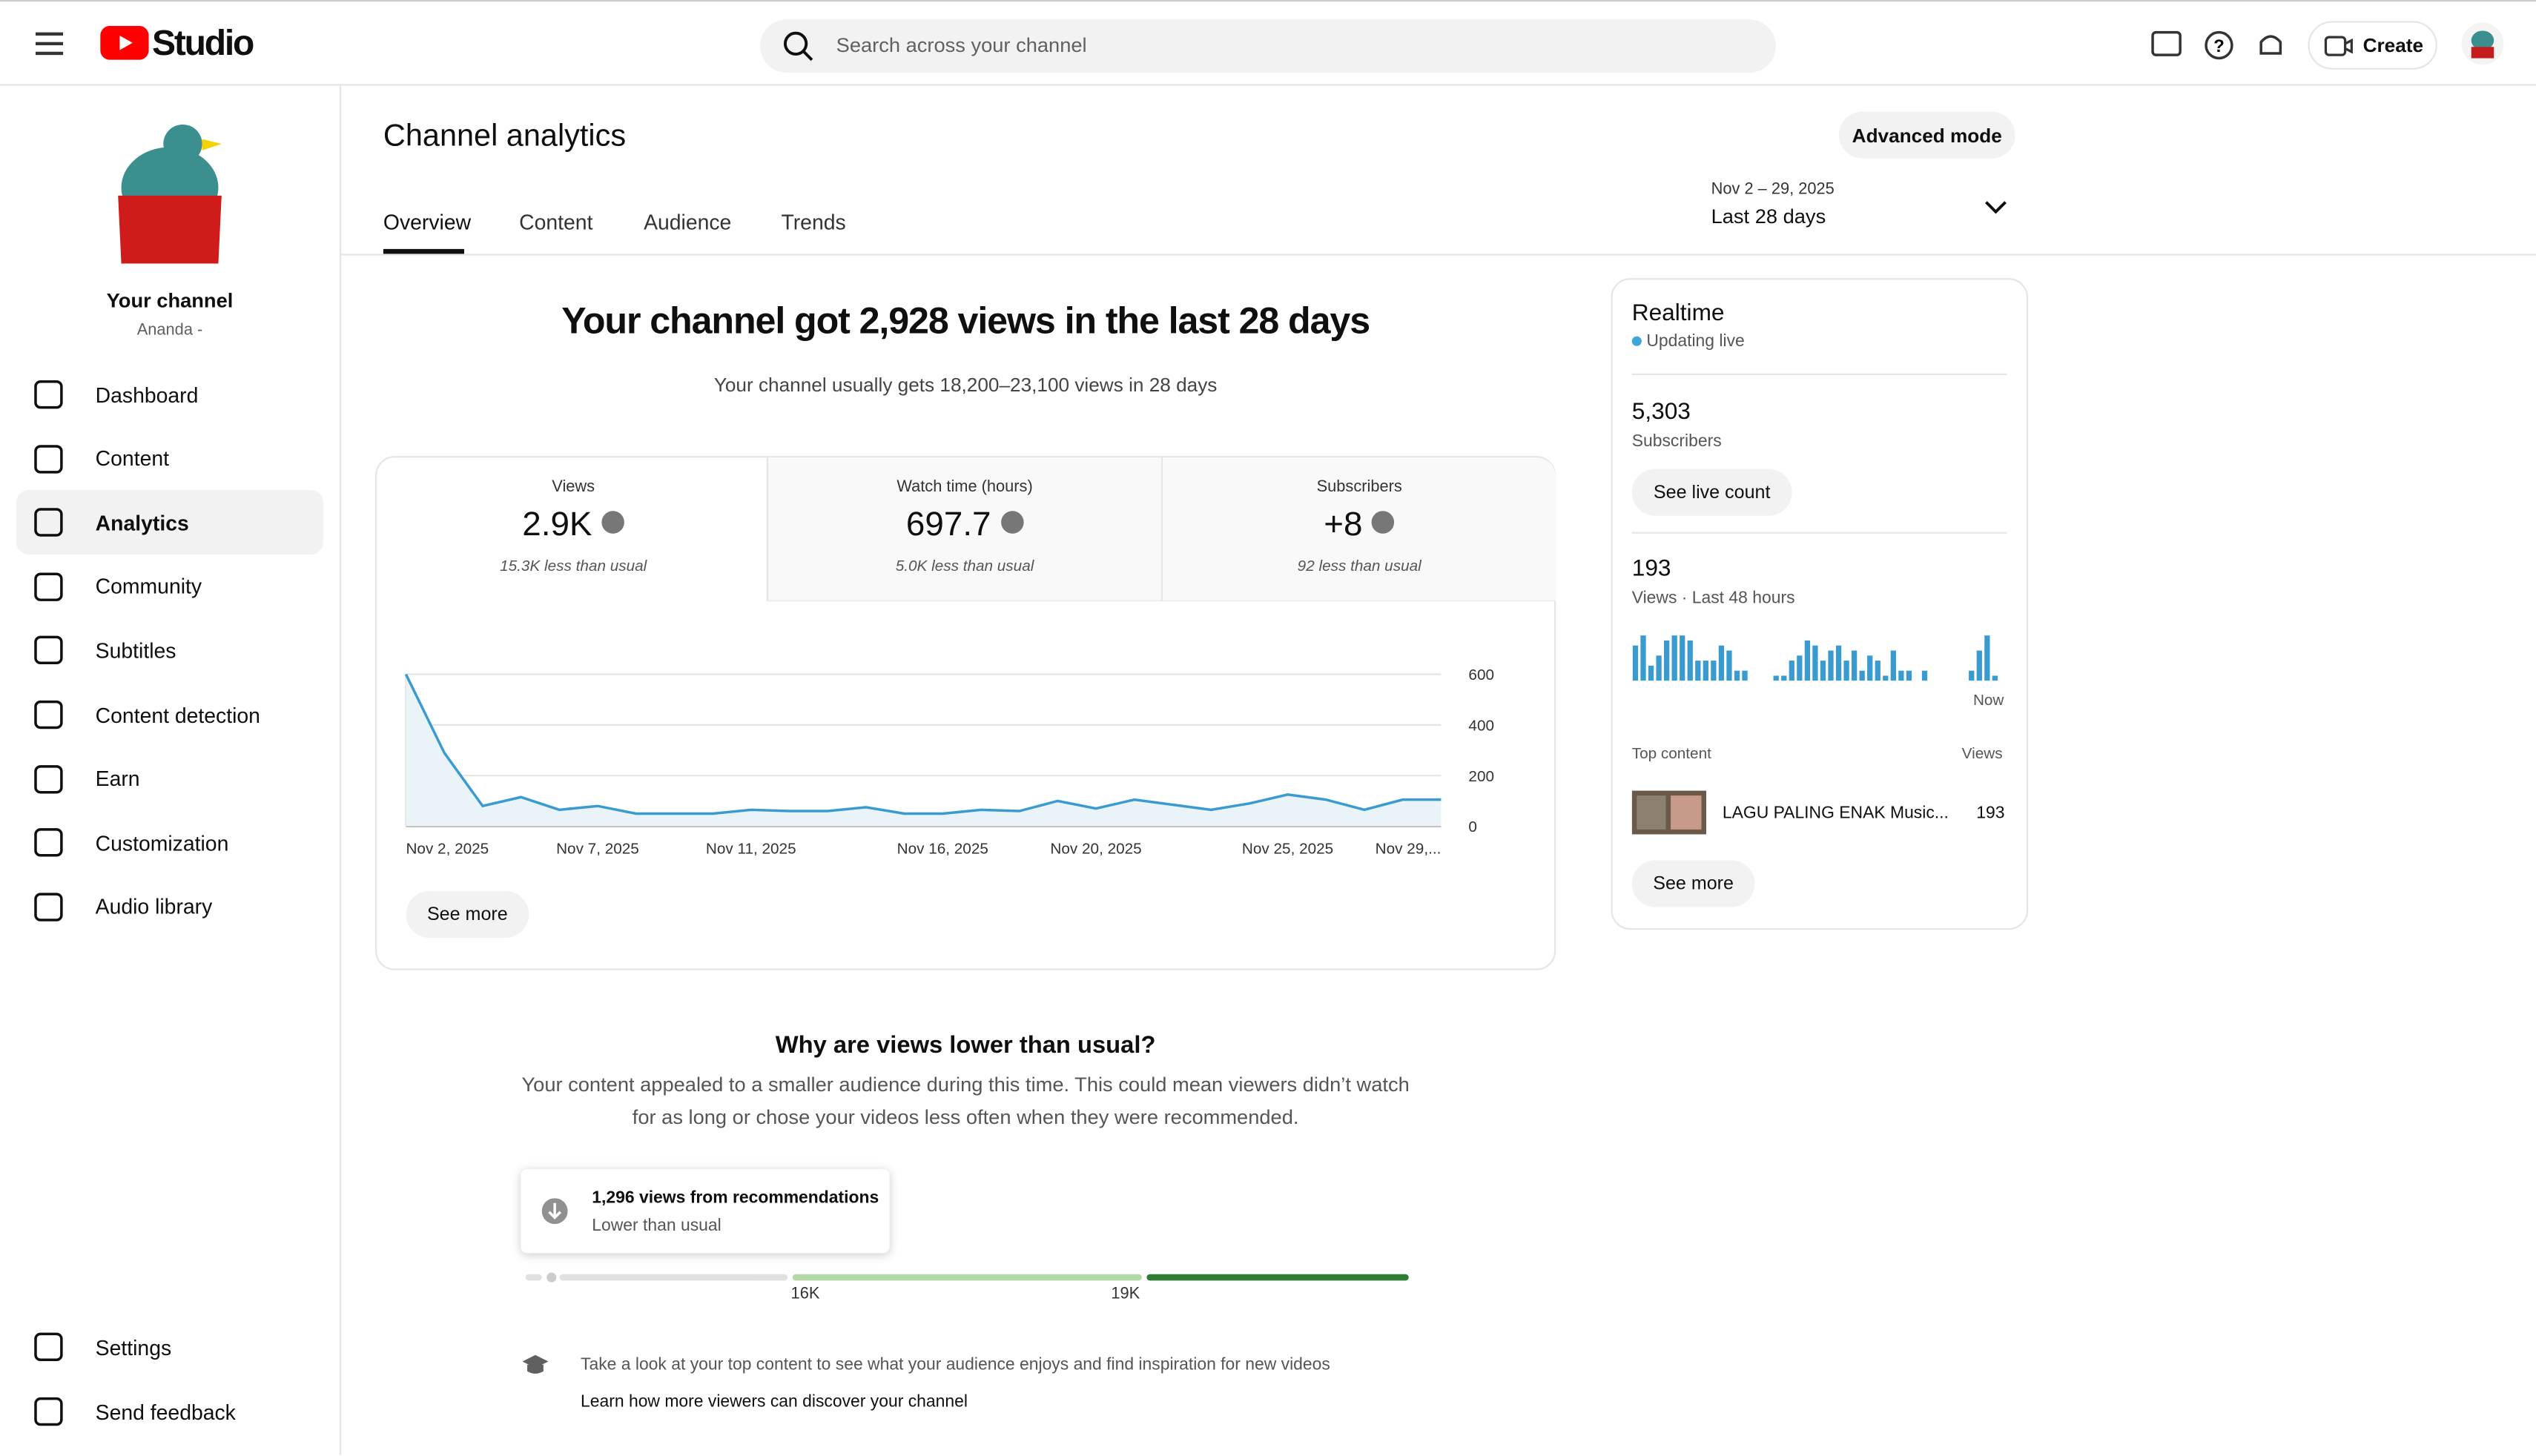 This screenshot has width=2536, height=1456. Describe the element at coordinates (556, 223) in the screenshot. I see `tab: Content` at that location.